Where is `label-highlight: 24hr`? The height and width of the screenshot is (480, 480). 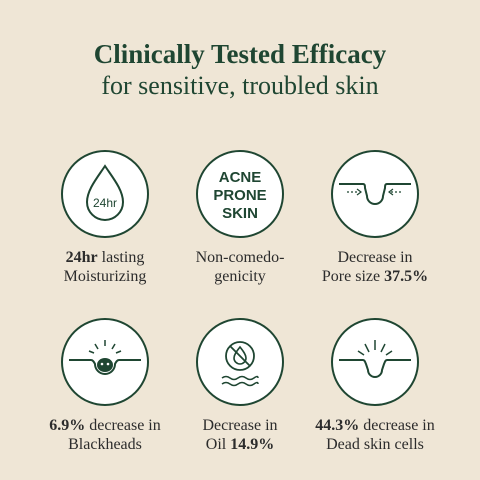 label-highlight: 24hr is located at coordinates (81, 257).